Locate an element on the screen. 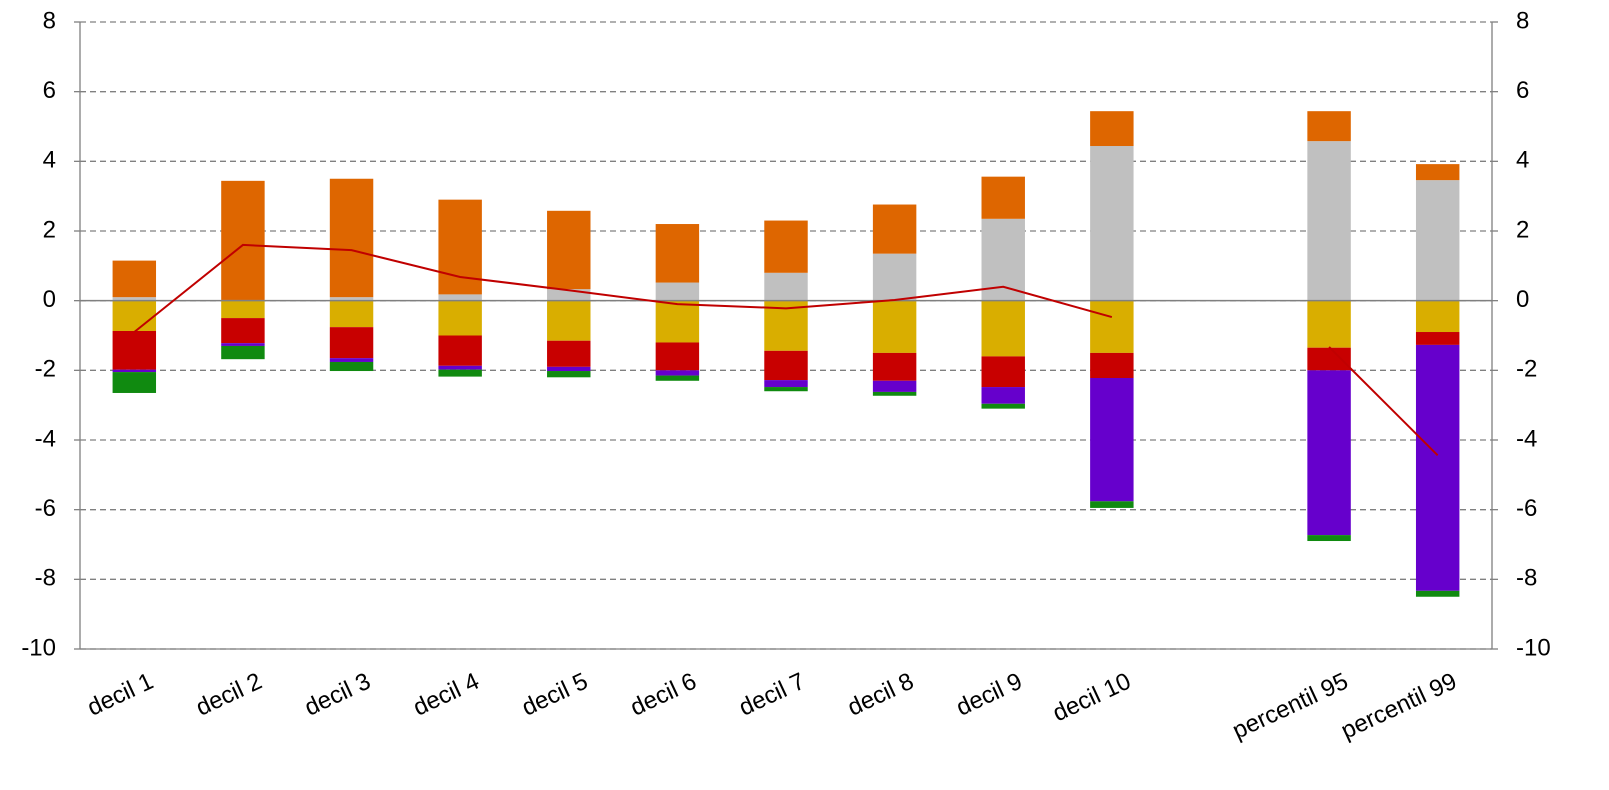 The image size is (1609, 790). y2-tick-label: -4 is located at coordinates (1526, 438).